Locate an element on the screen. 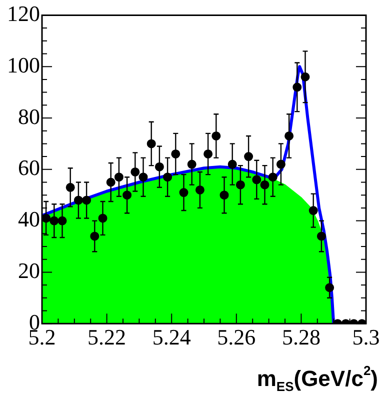 The image size is (382, 394). y-tick-label: 40 is located at coordinates (29, 219).